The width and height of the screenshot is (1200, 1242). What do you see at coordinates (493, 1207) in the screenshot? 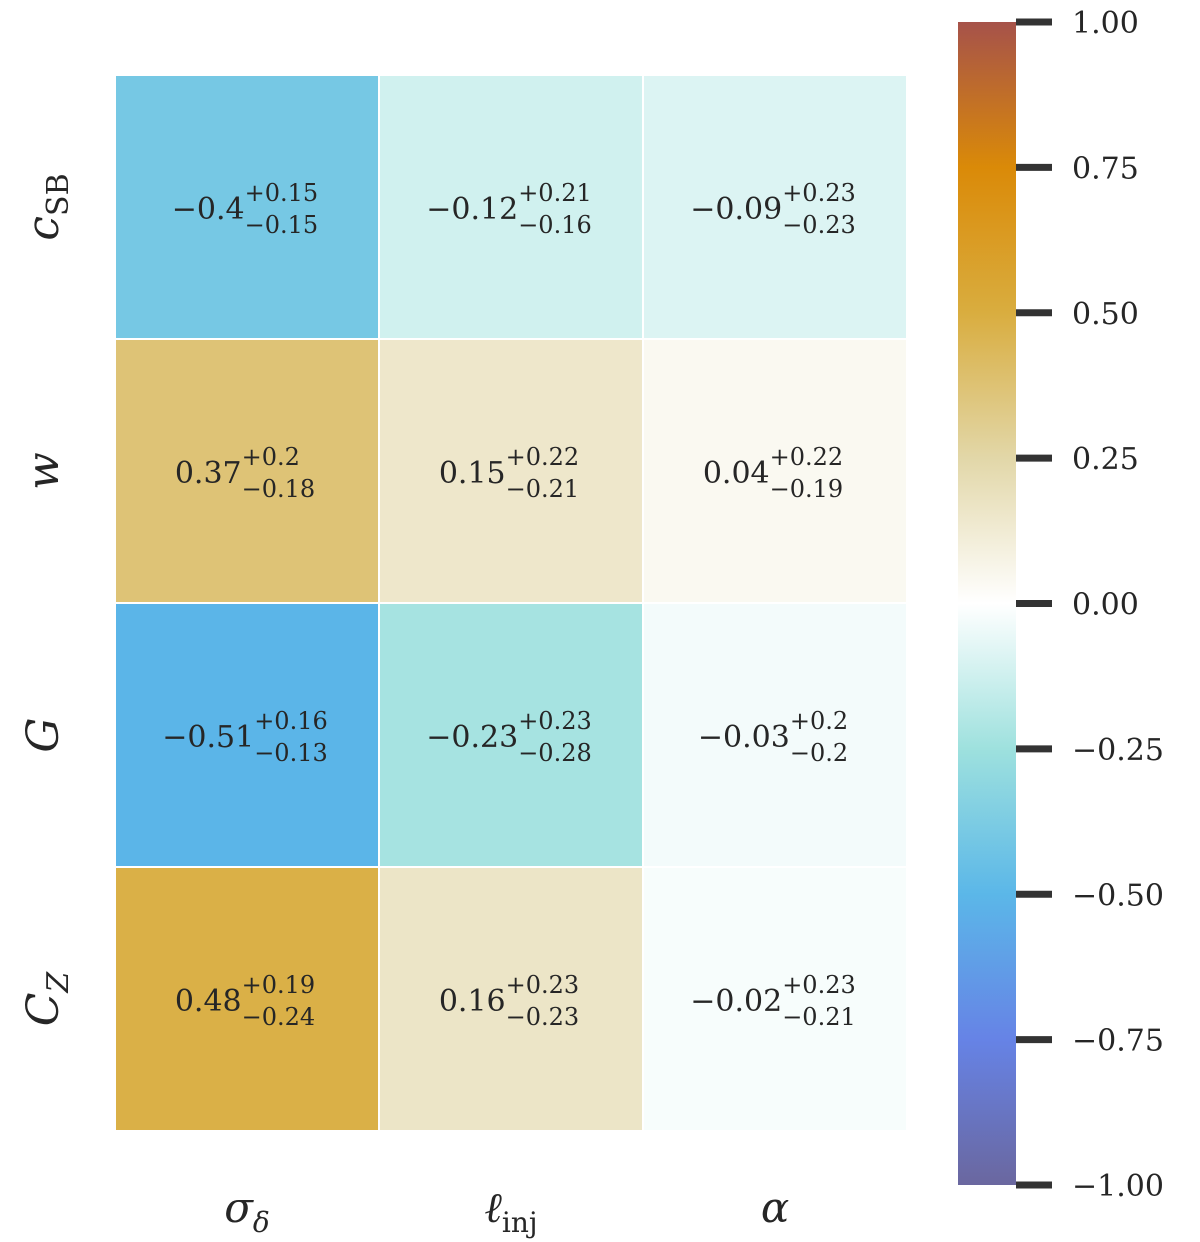
I see `column-label-main: ℓ` at bounding box center [493, 1207].